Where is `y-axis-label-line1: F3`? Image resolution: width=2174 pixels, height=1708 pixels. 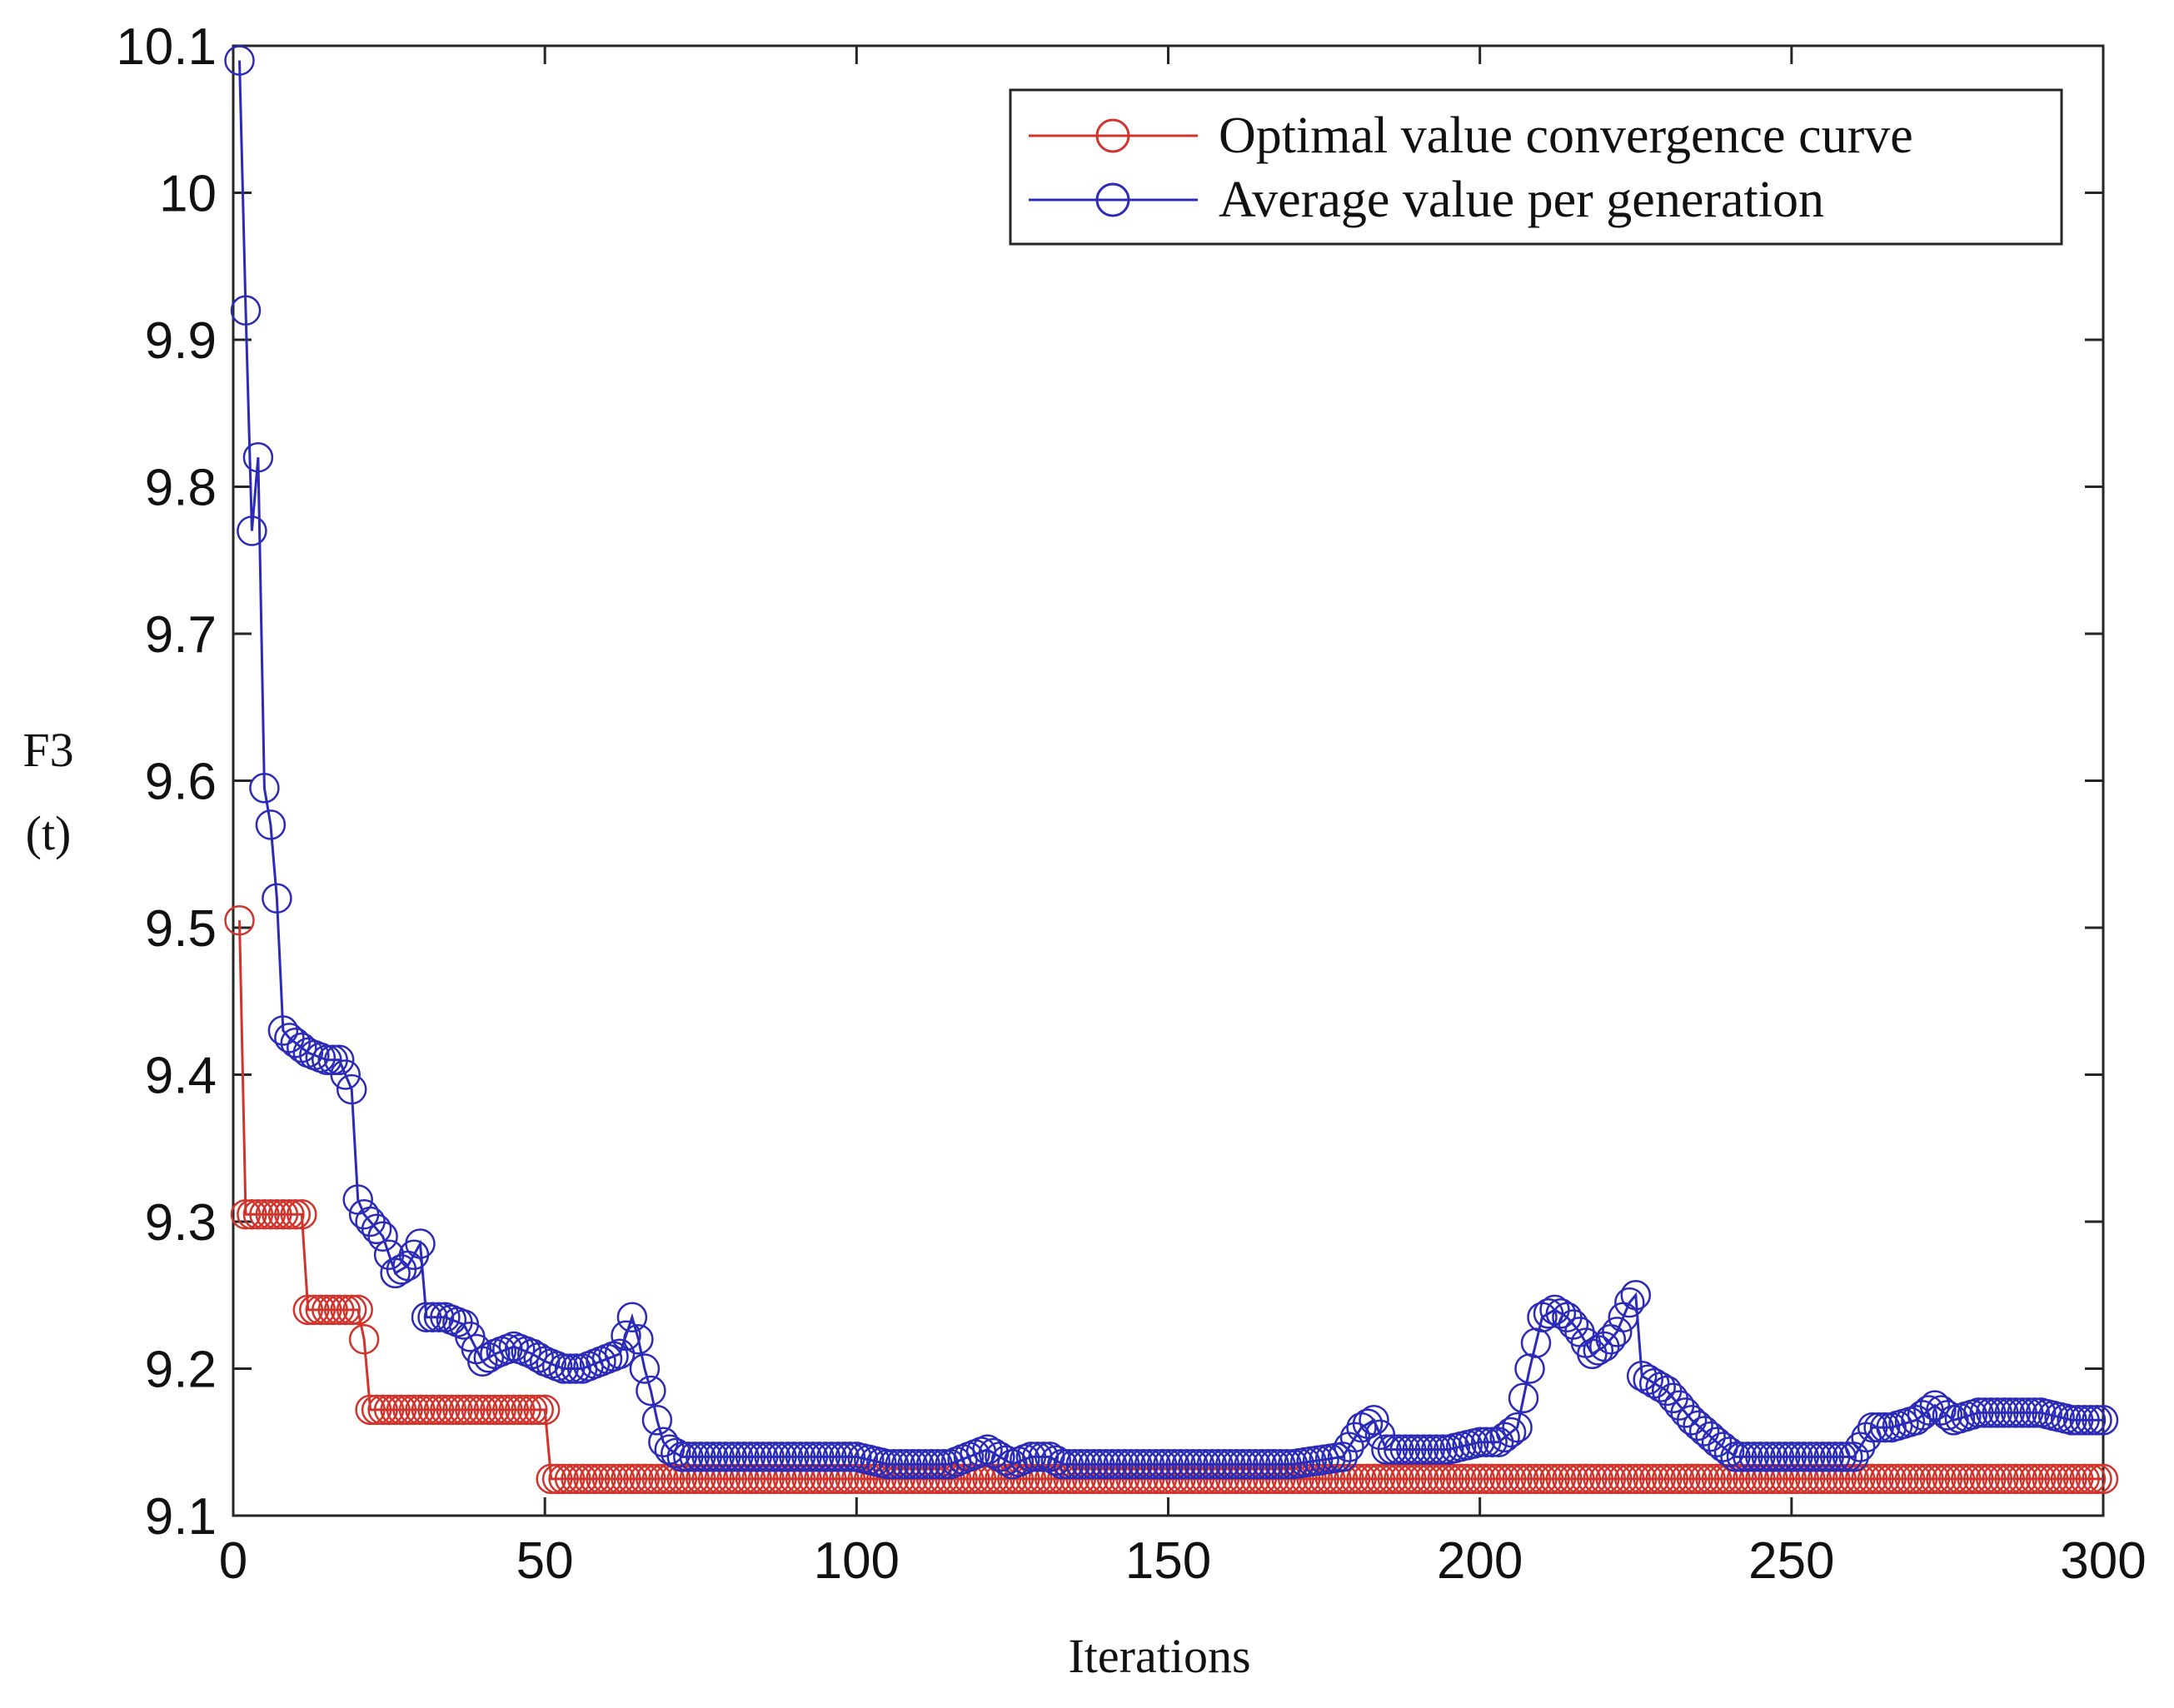
y-axis-label-line1: F3 is located at coordinates (47, 750).